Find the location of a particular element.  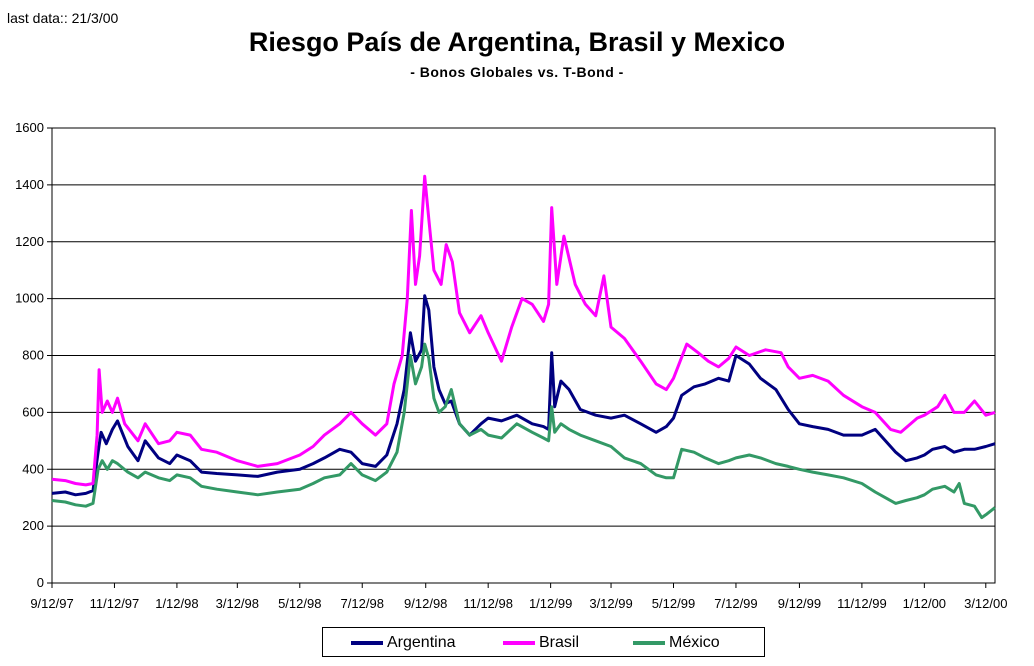

x-tick-label: 11/12/99 is located at coordinates (862, 603).